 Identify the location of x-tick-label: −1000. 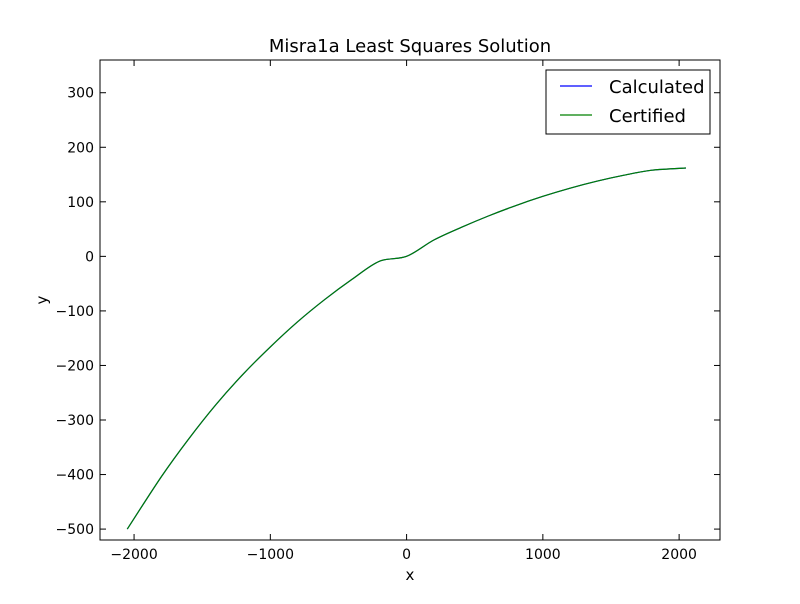
(270, 555).